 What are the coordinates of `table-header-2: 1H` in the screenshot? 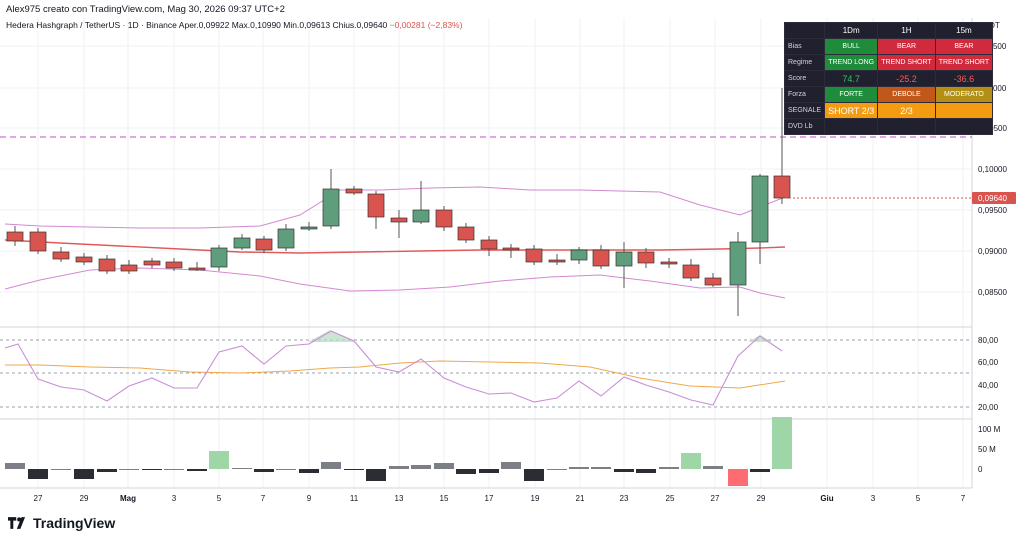 It's located at (906, 30).